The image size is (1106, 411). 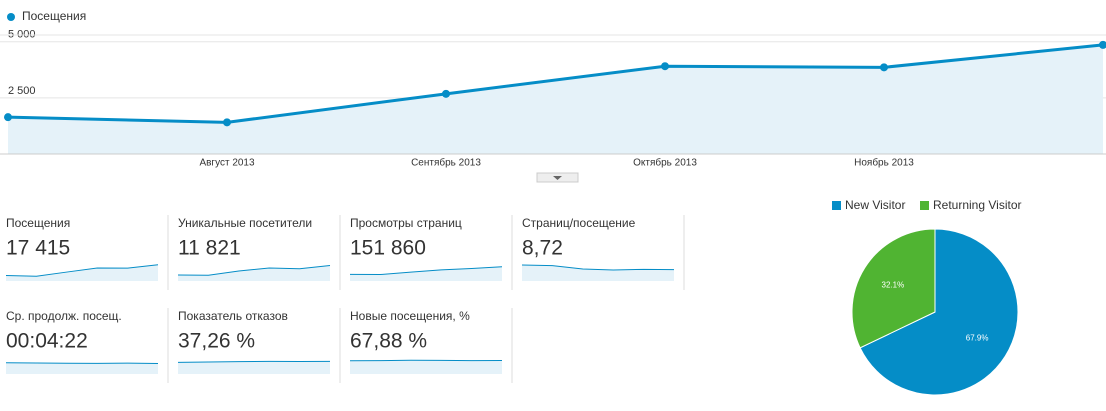 What do you see at coordinates (11, 17) in the screenshot?
I see `legend-dot` at bounding box center [11, 17].